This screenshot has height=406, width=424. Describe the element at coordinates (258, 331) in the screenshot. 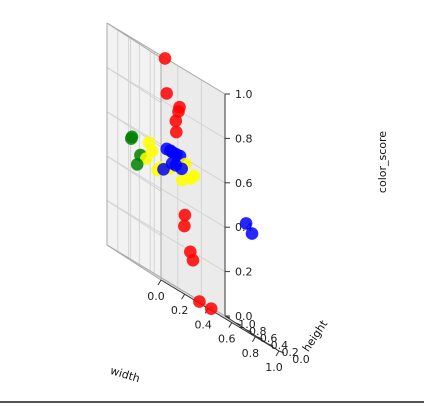

I see `y-tick-label: 0.8` at that location.